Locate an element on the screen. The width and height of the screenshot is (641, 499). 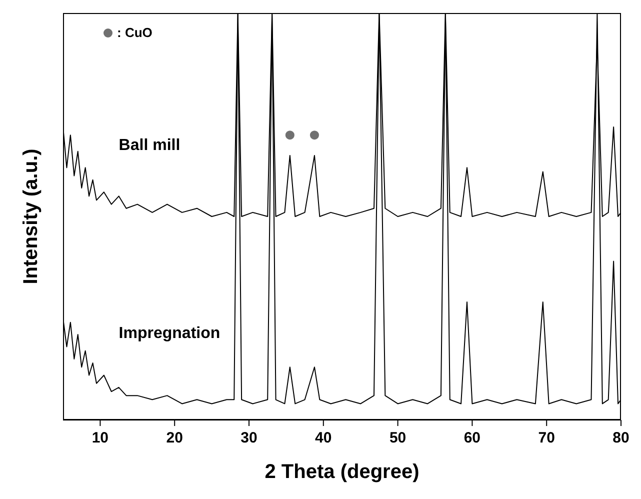
text: Ball mill is located at coordinates (149, 146).